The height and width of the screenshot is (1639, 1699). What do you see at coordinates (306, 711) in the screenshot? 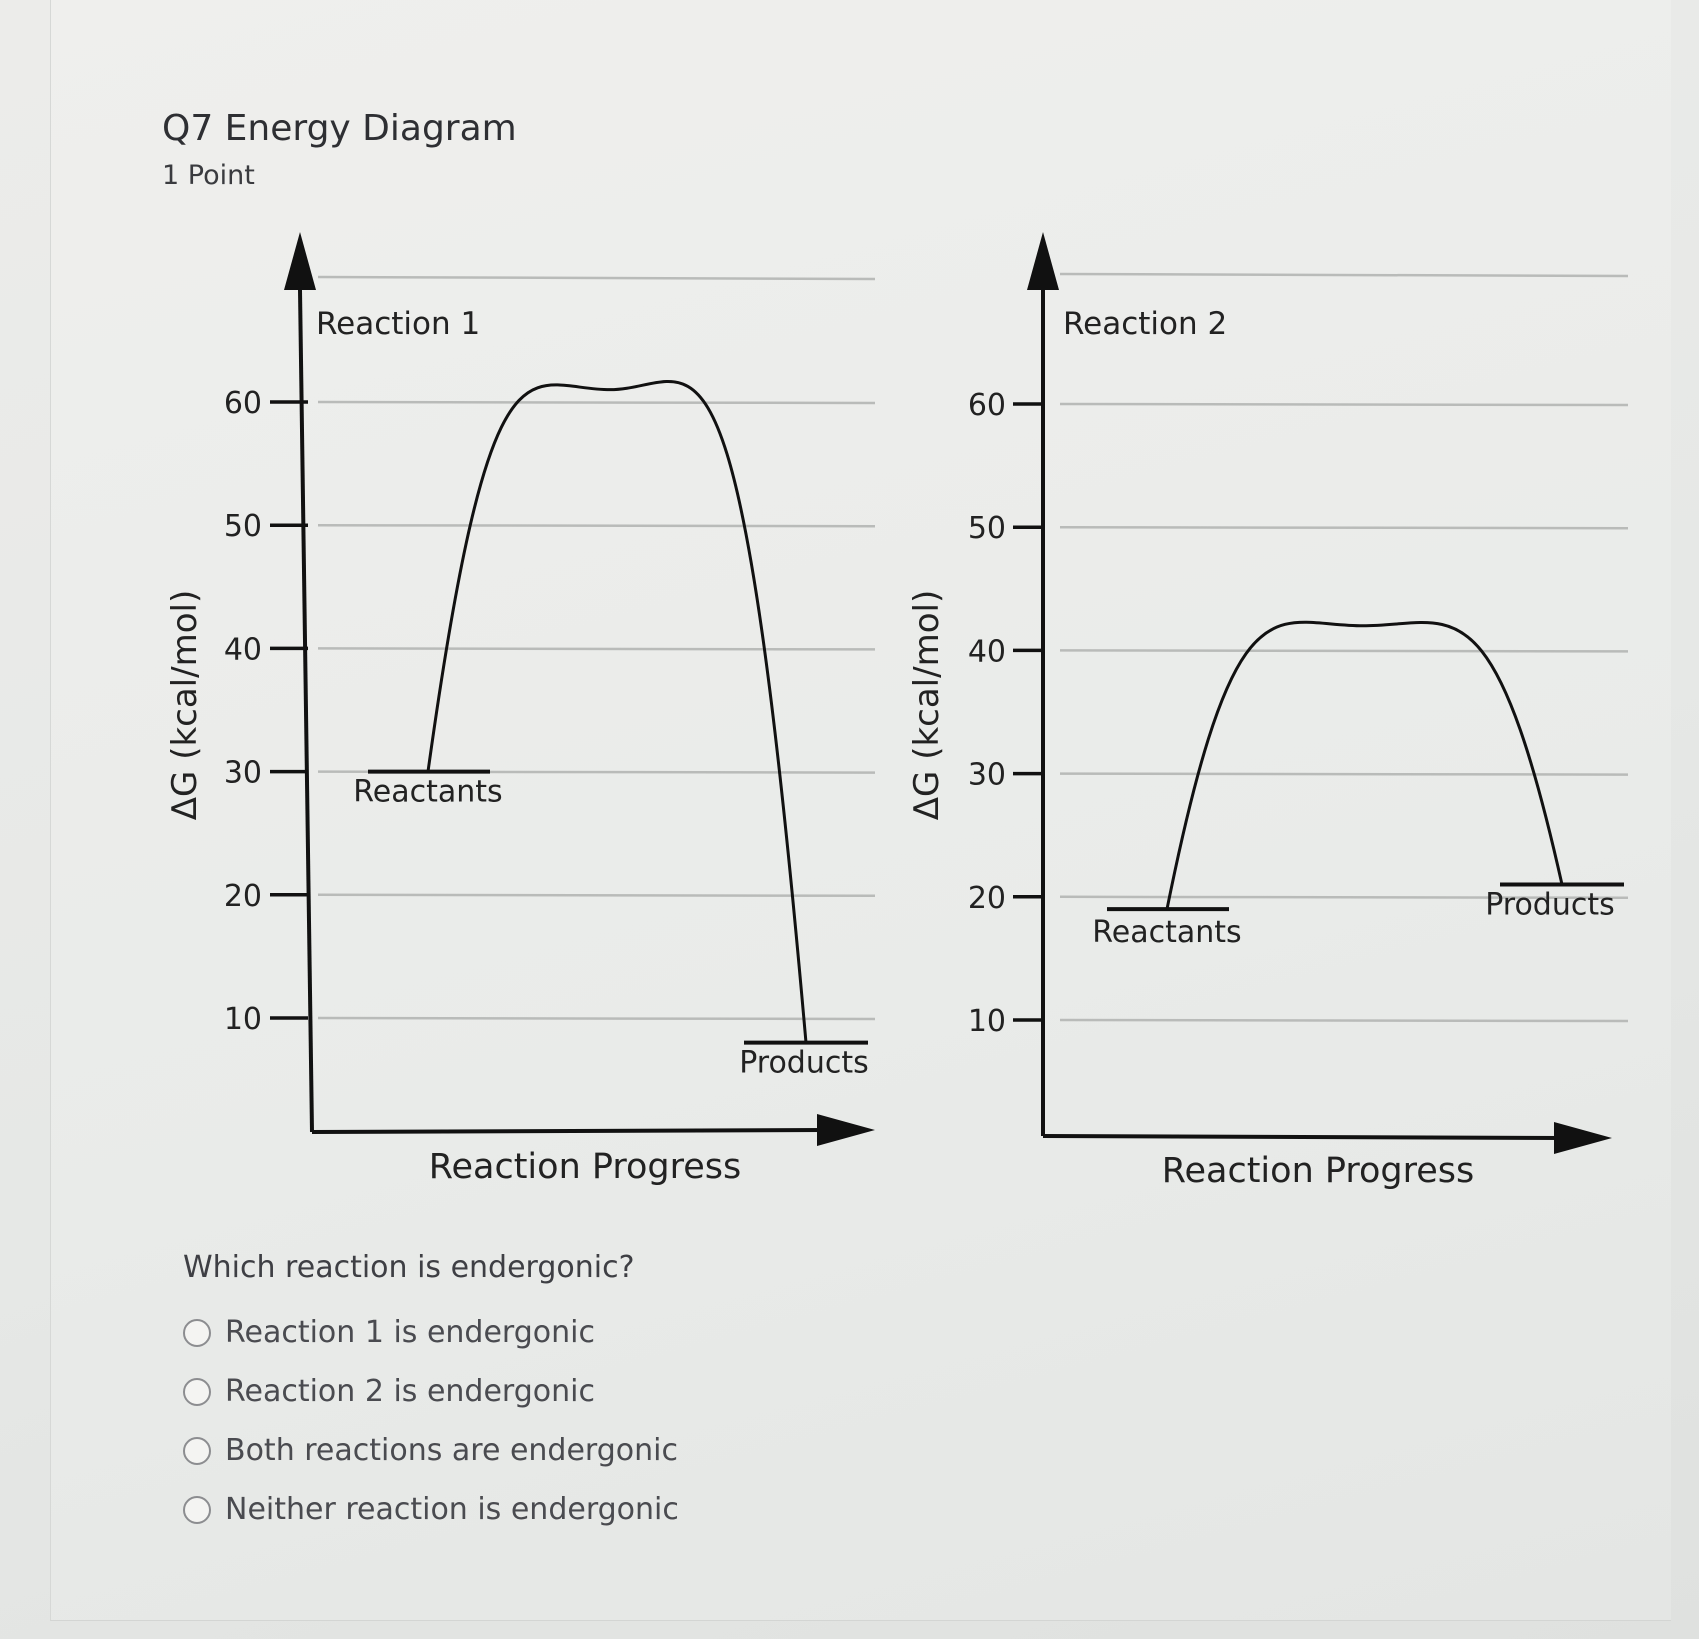
I see `y-axis` at bounding box center [306, 711].